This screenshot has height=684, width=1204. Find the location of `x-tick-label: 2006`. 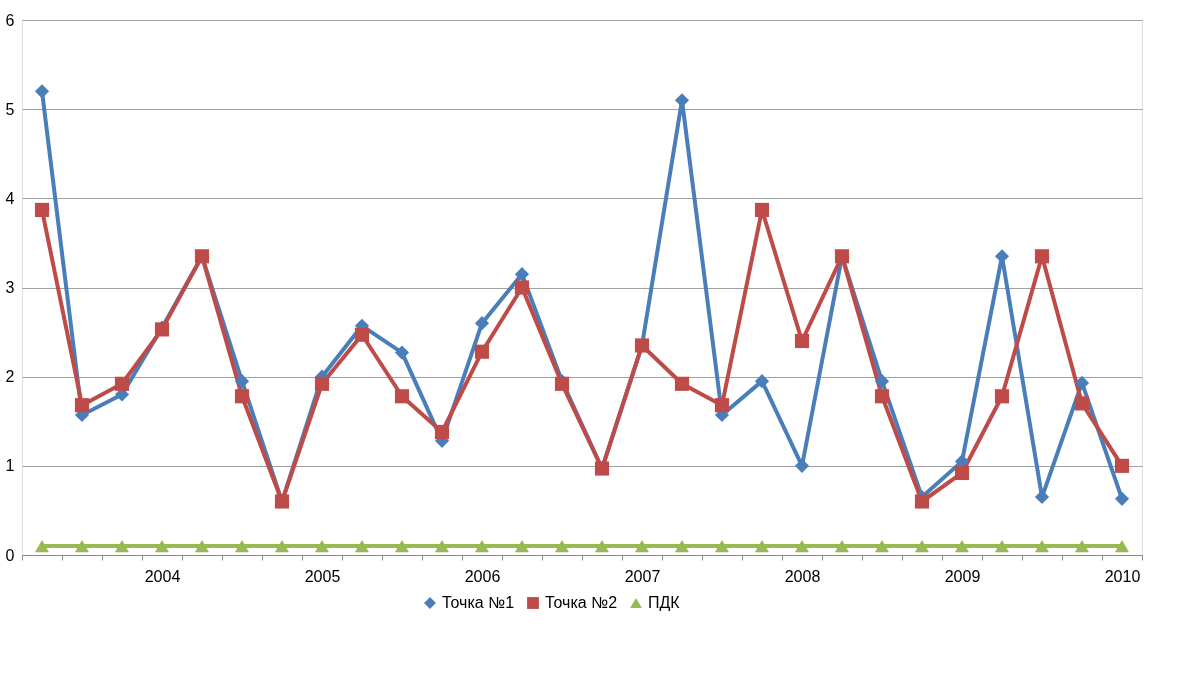

x-tick-label: 2006 is located at coordinates (482, 576).